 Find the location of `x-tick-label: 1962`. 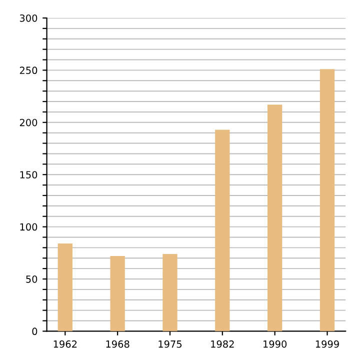

x-tick-label: 1962 is located at coordinates (65, 344).